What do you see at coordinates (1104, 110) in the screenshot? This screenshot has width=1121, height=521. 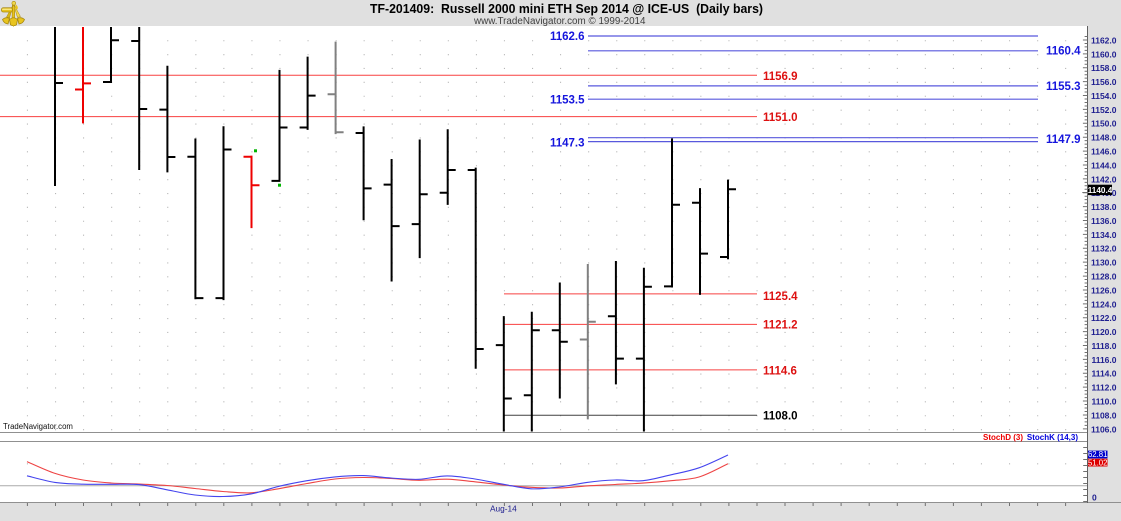 I see `svg-text: 1152.0` at bounding box center [1104, 110].